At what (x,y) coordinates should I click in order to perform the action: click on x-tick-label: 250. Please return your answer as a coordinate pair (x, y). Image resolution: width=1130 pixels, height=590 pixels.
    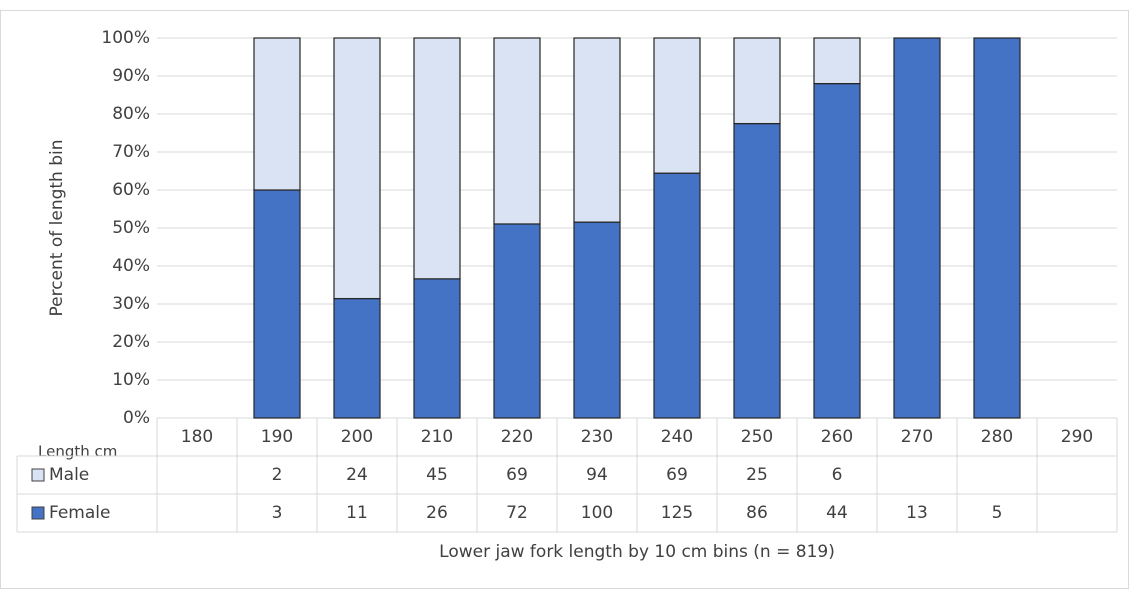
    Looking at the image, I should click on (757, 437).